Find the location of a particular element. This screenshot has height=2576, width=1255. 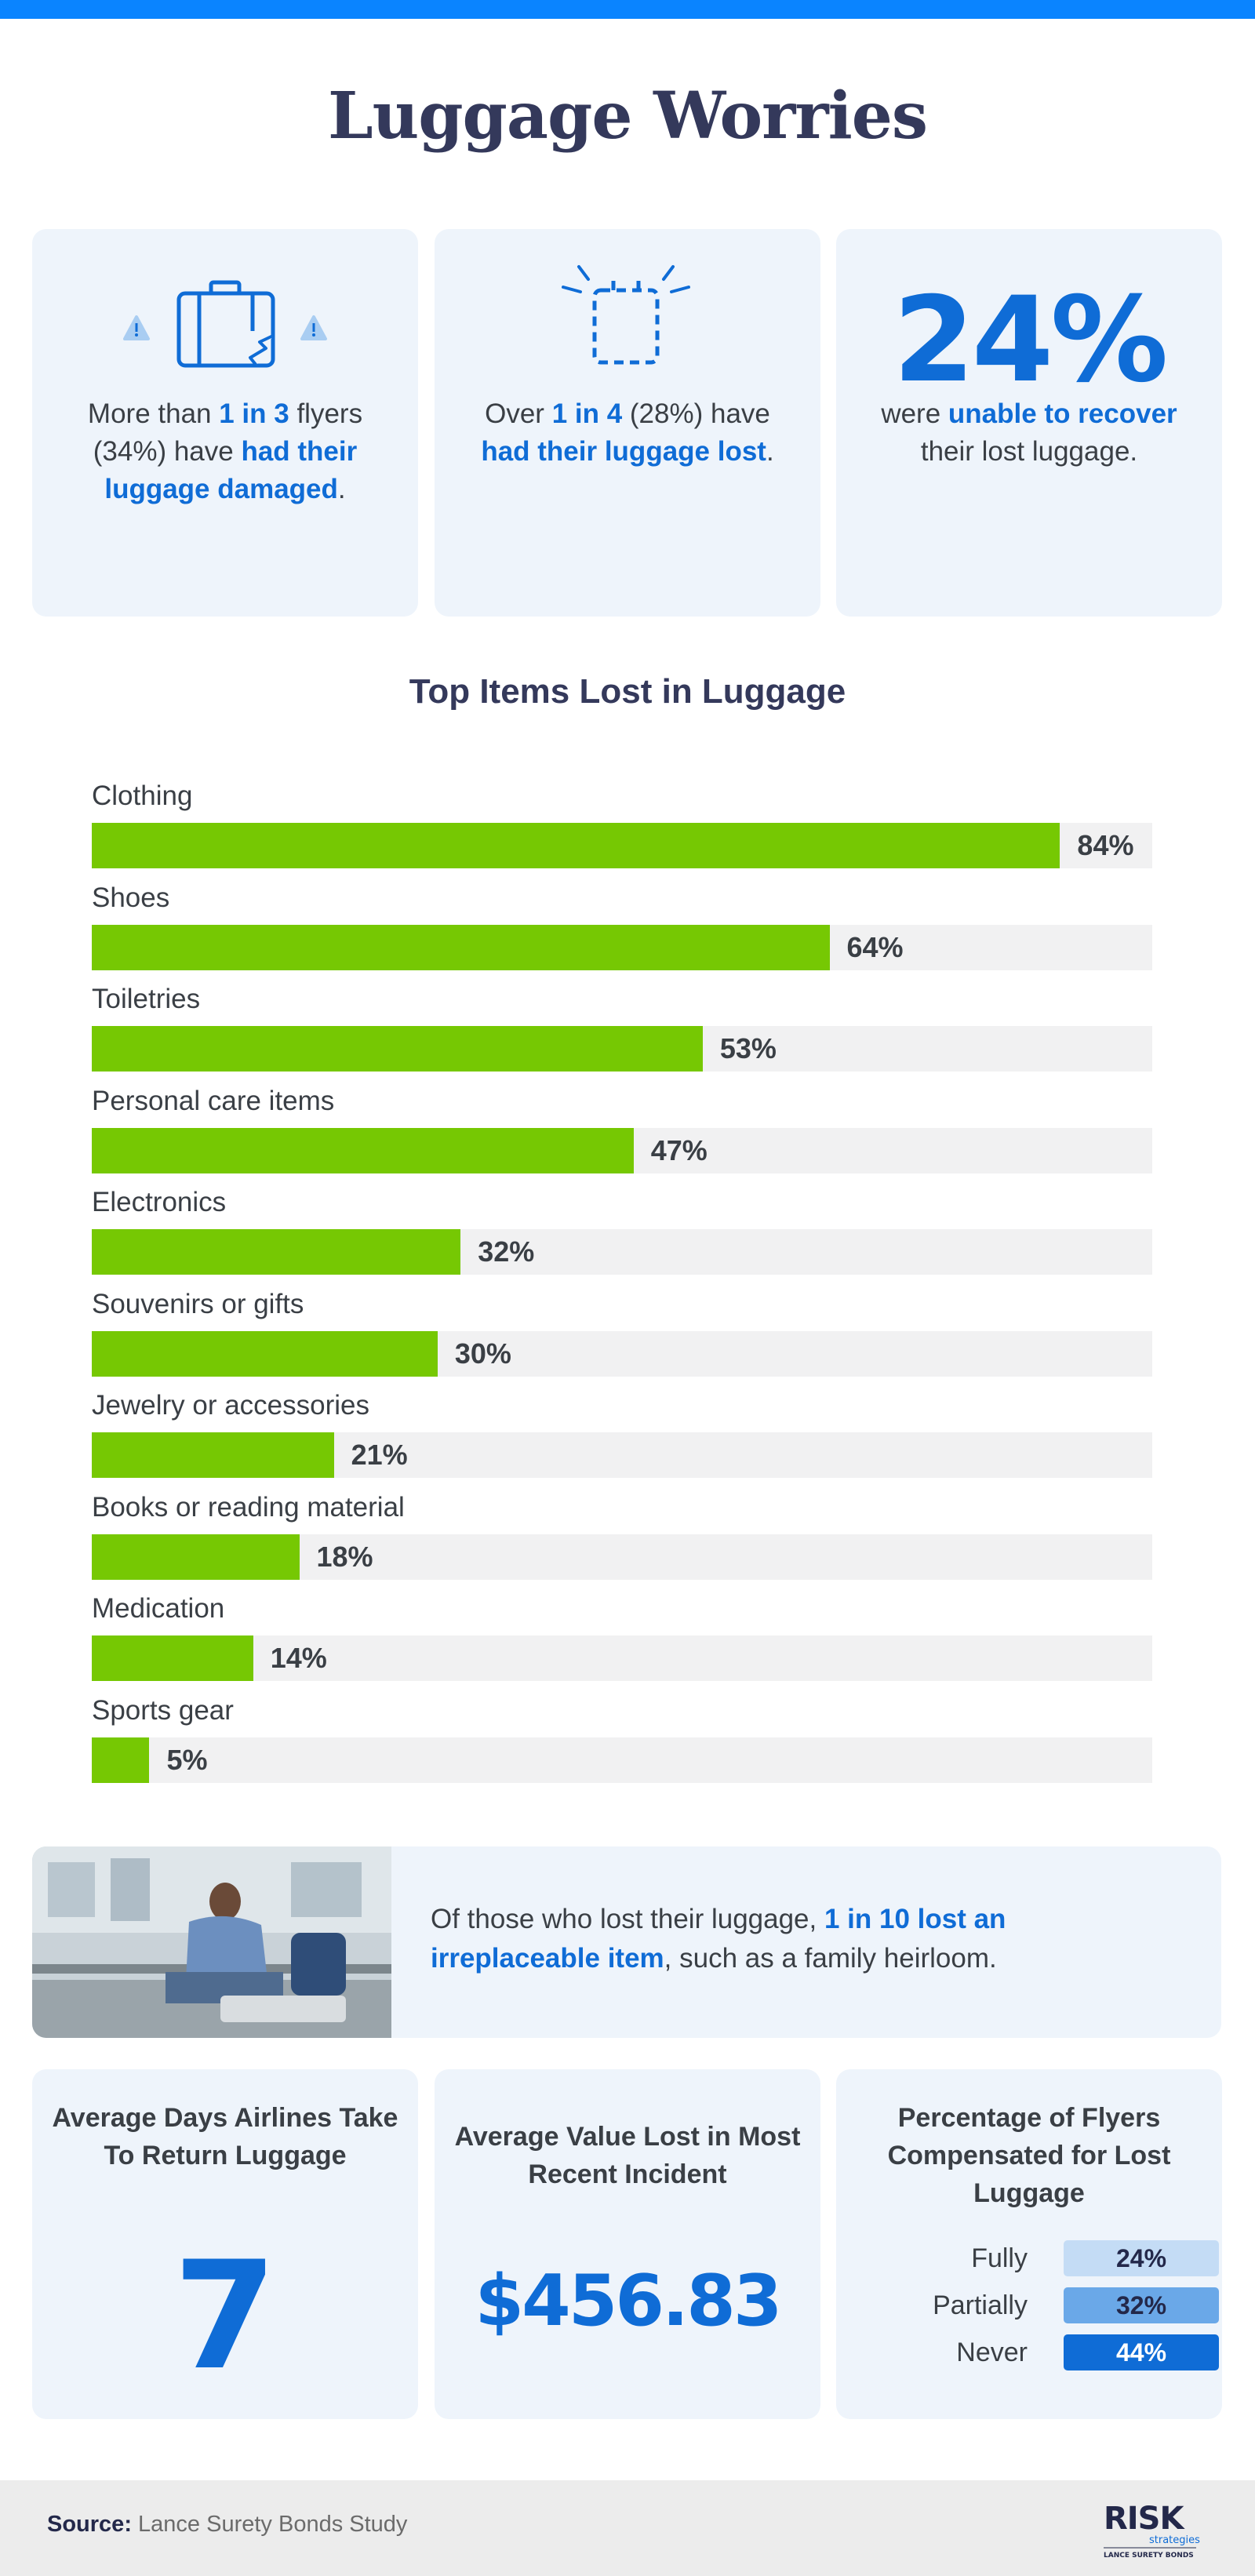

bar-label: Sports gear is located at coordinates (163, 1710).